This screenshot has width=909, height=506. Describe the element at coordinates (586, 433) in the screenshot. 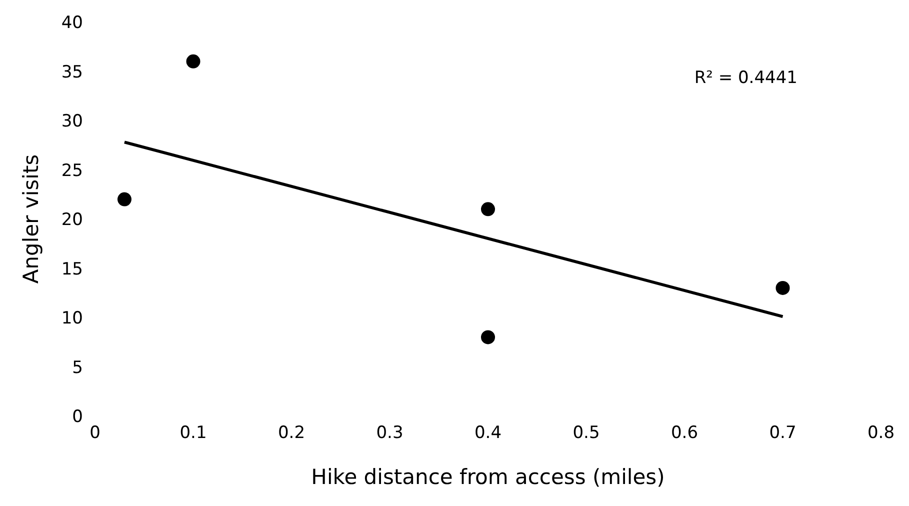

I see `x-tick-label: 0.5` at that location.